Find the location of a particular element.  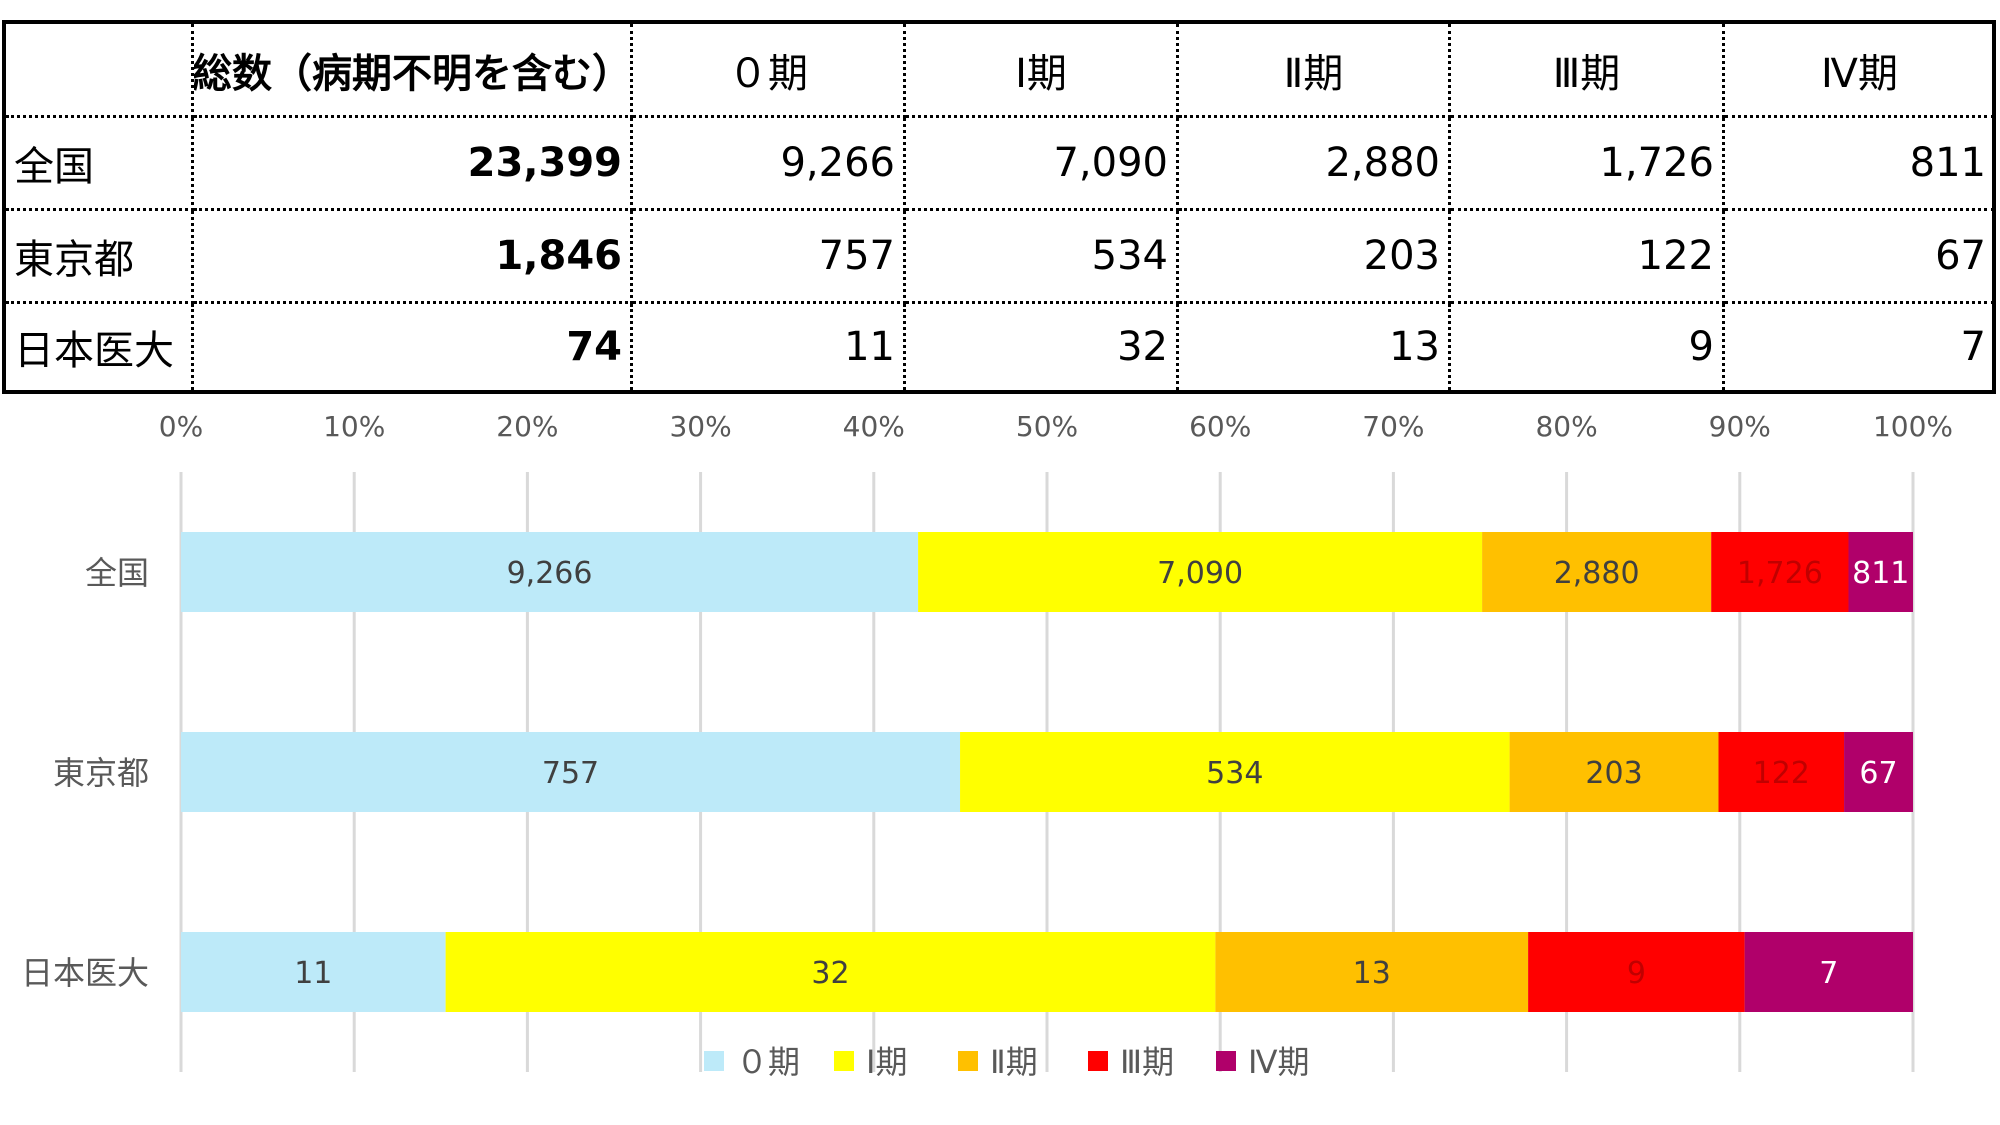

legend-label: Ⅲ期 is located at coordinates (1147, 1062).